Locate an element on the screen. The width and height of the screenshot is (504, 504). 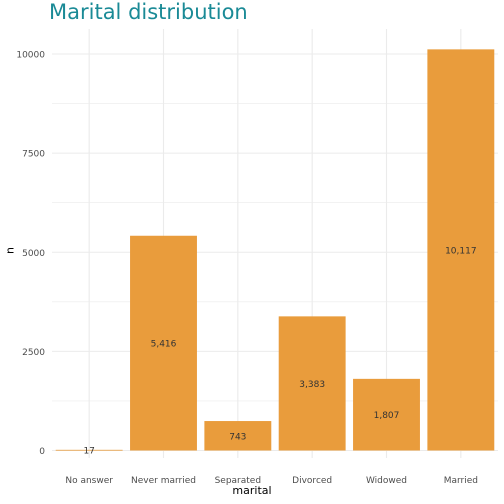
data-label: 5,416 is located at coordinates (164, 345).